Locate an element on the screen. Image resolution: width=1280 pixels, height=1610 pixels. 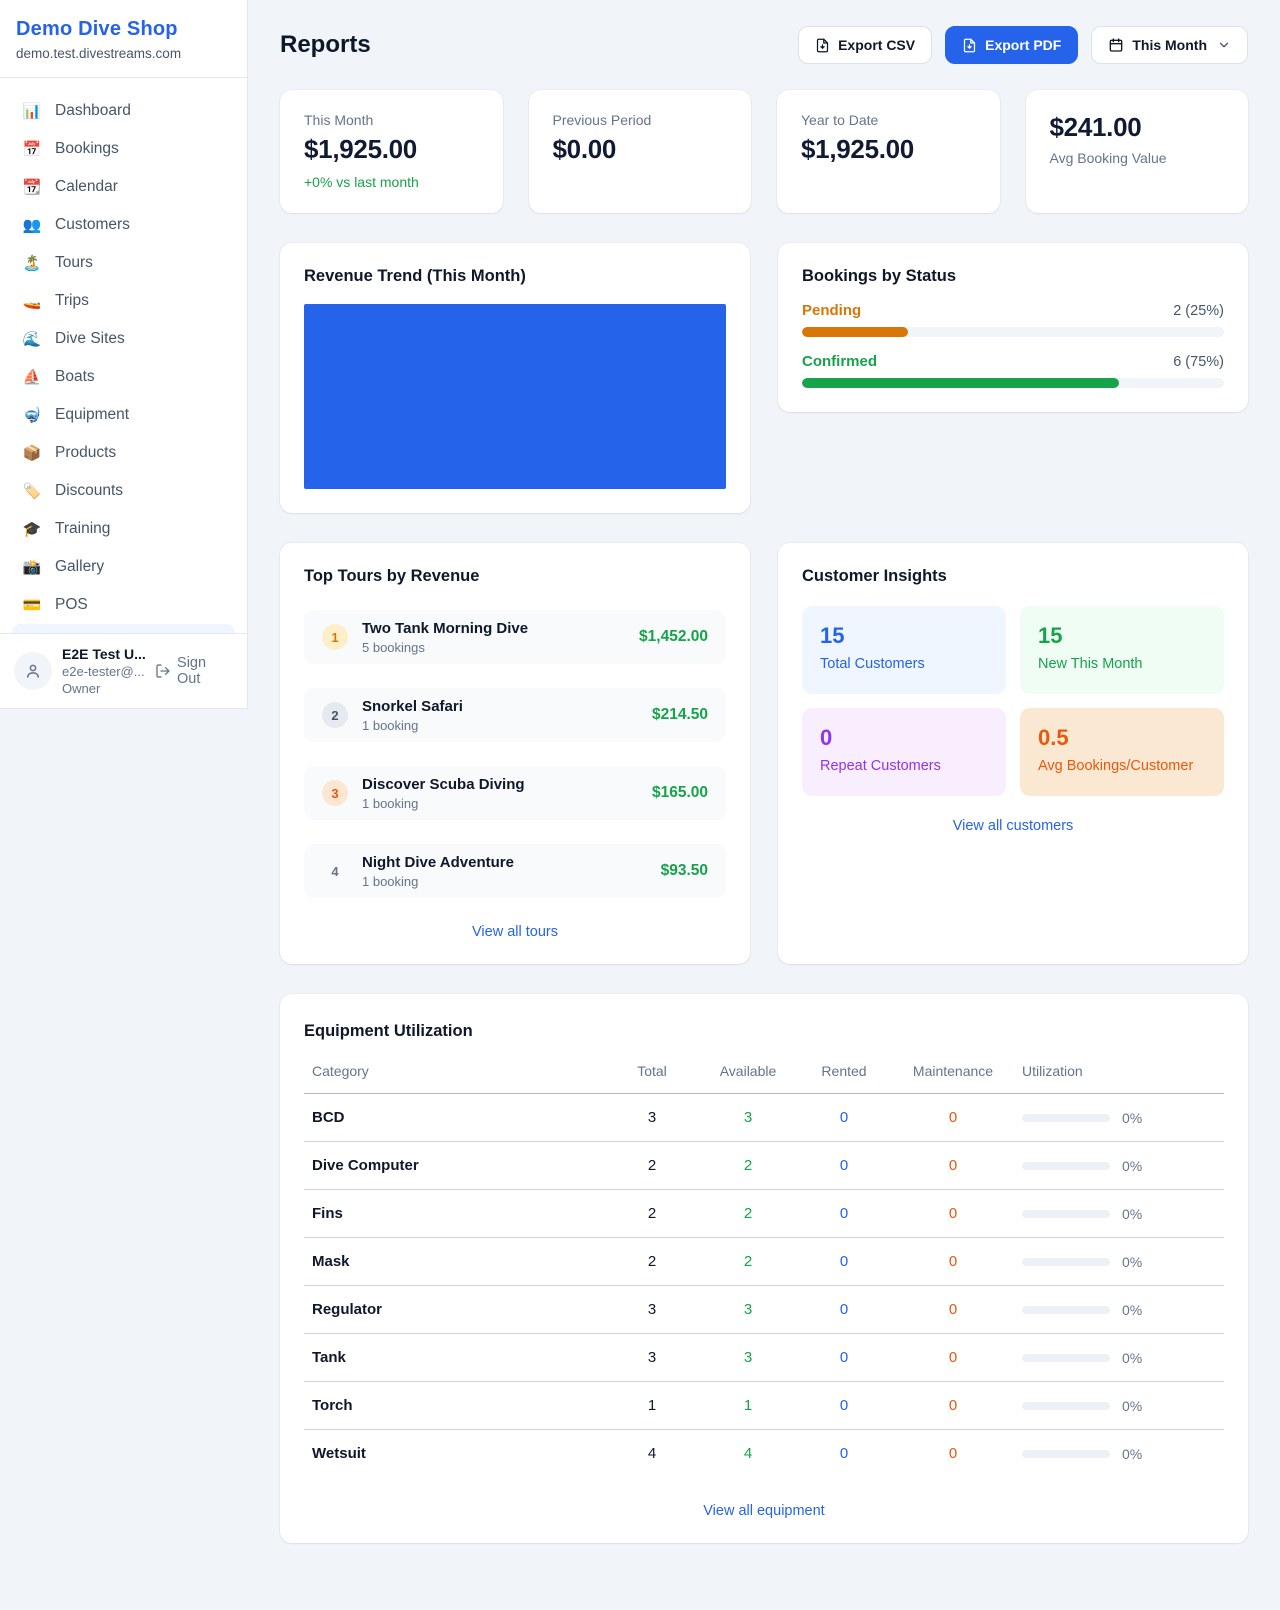
sidebar-item-discounts: 🏷️ Discounts is located at coordinates (123, 491).